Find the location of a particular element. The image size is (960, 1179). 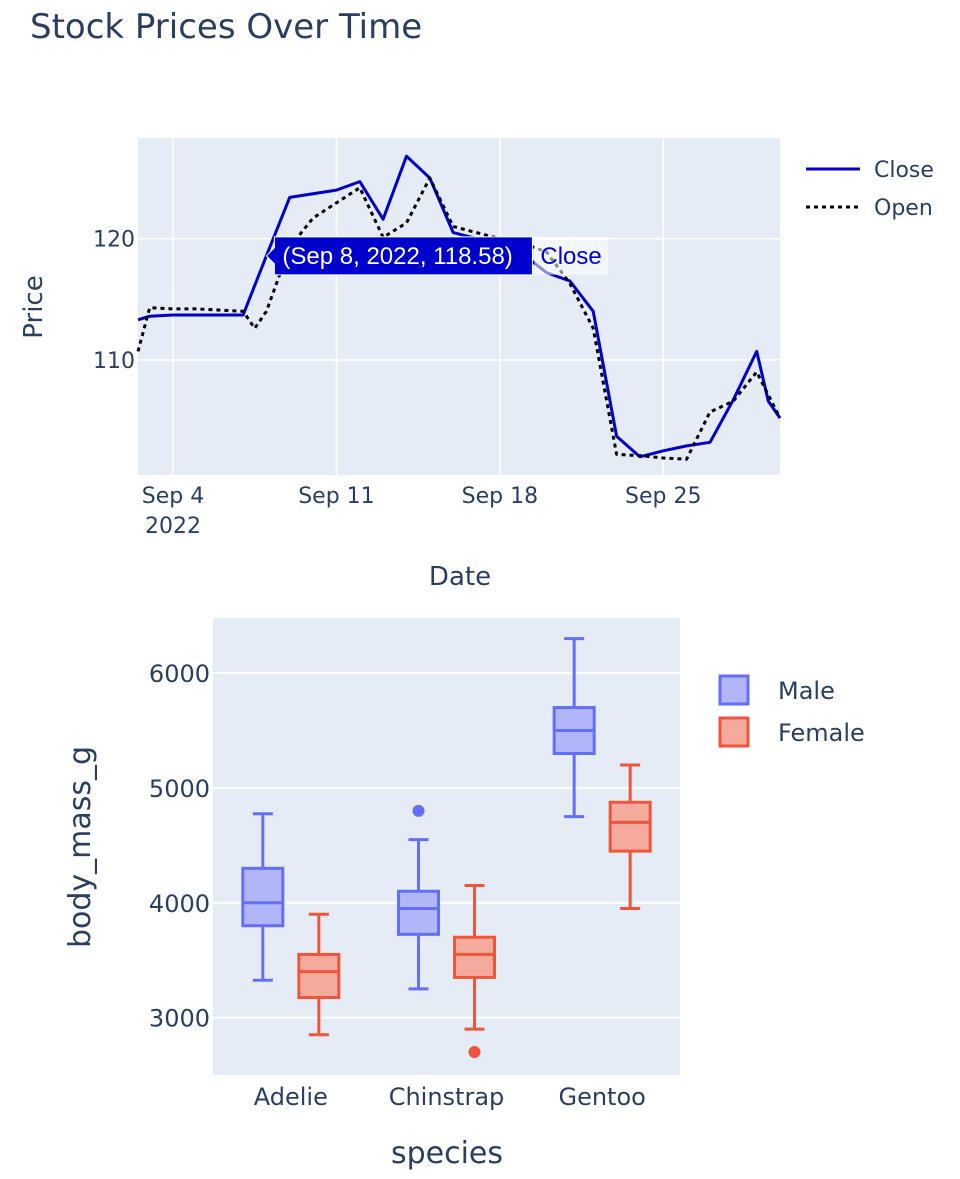

box-female-chinstrap is located at coordinates (474, 971).